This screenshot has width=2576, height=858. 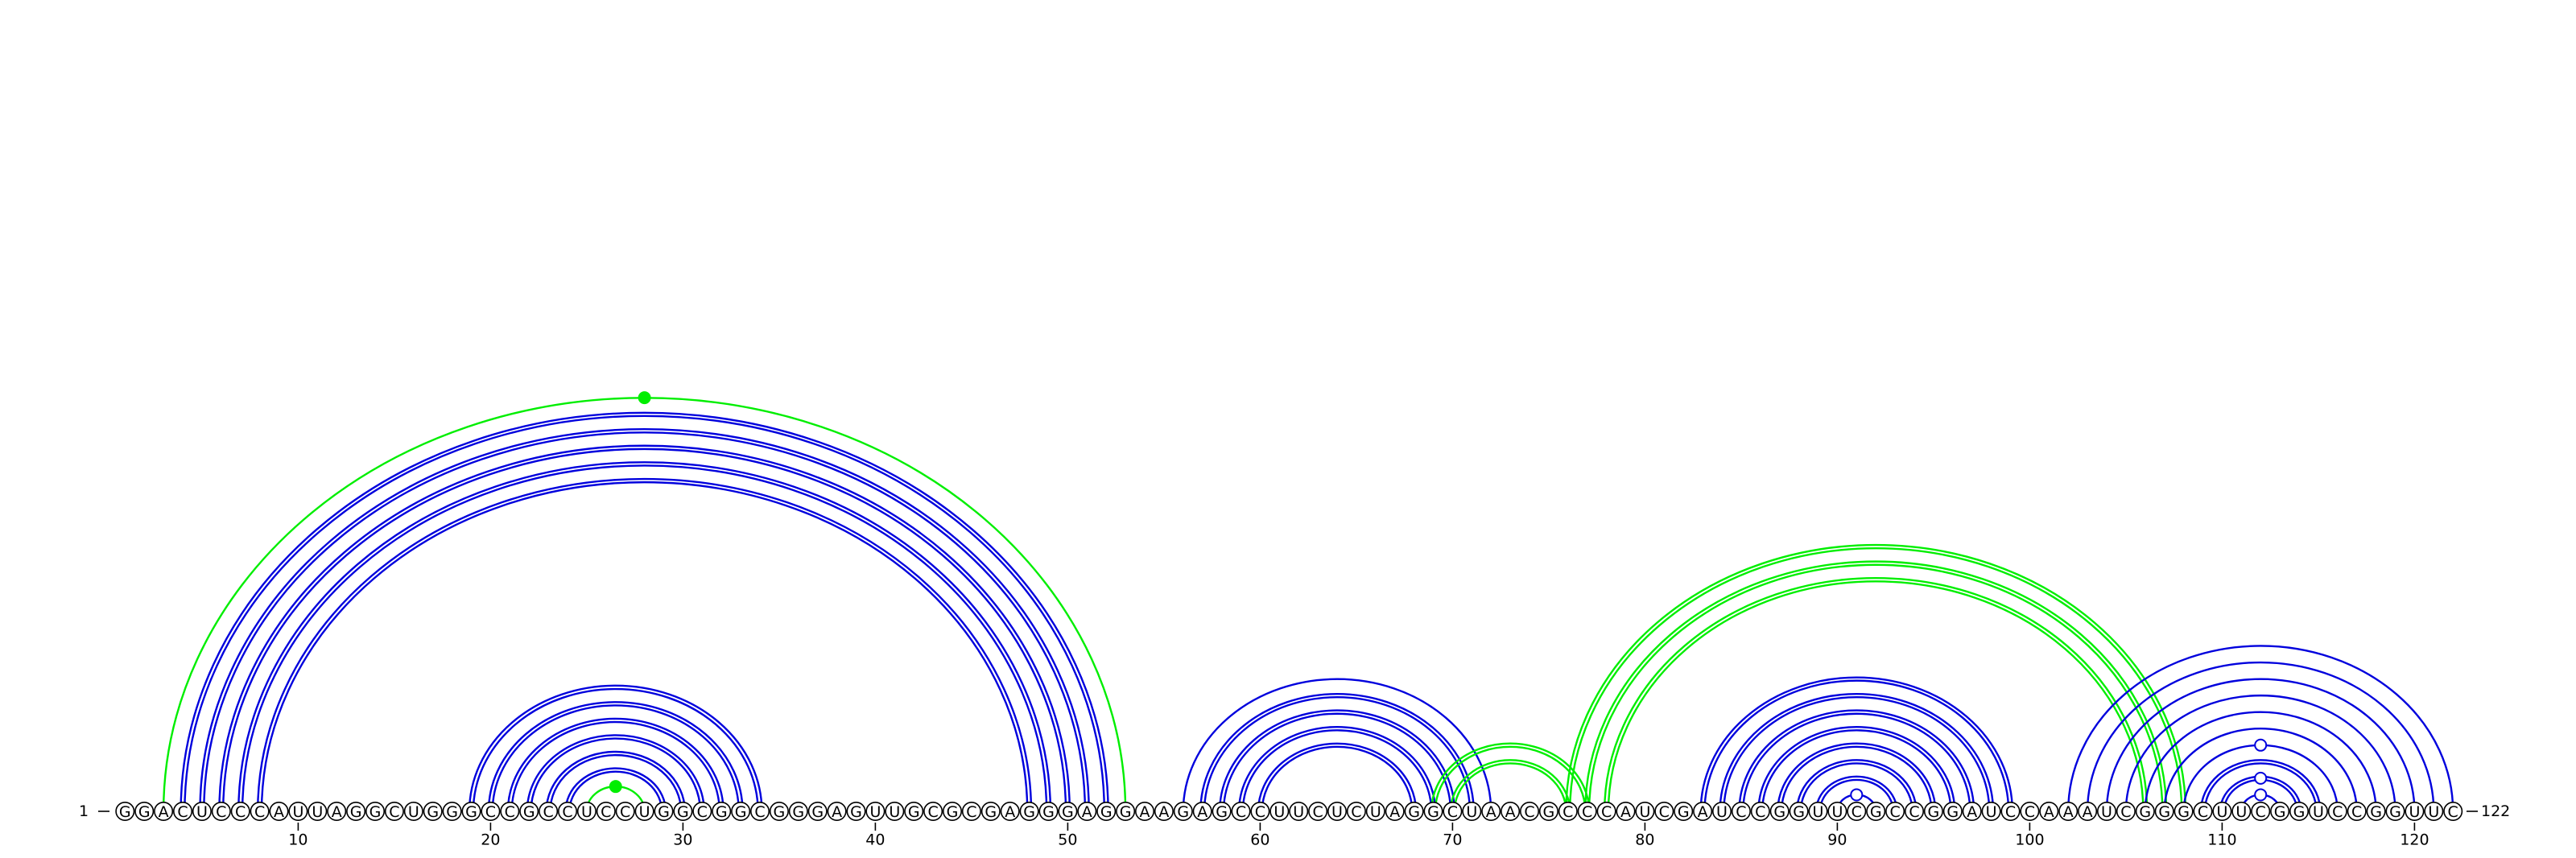 I want to click on nucleotide-72: A, so click(x=1491, y=811).